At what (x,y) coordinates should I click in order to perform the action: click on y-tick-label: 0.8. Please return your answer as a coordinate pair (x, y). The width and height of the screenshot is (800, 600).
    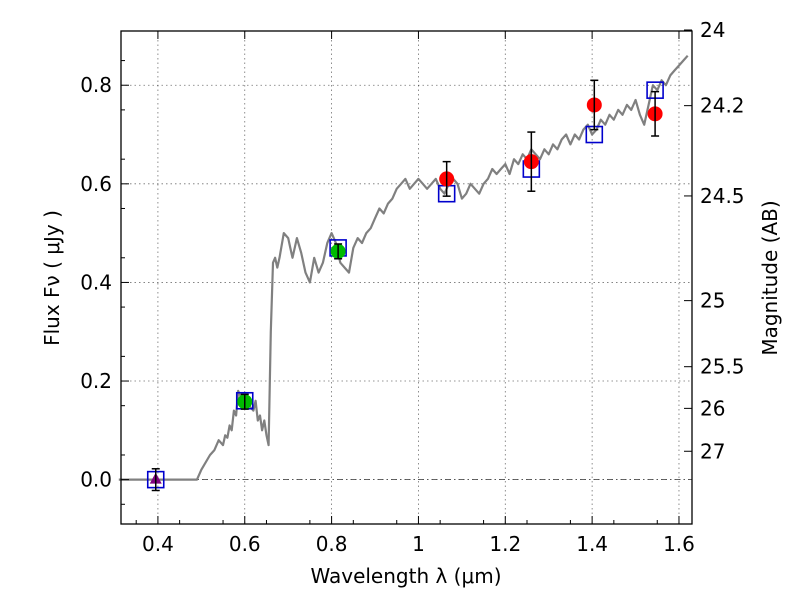
    Looking at the image, I should click on (96, 85).